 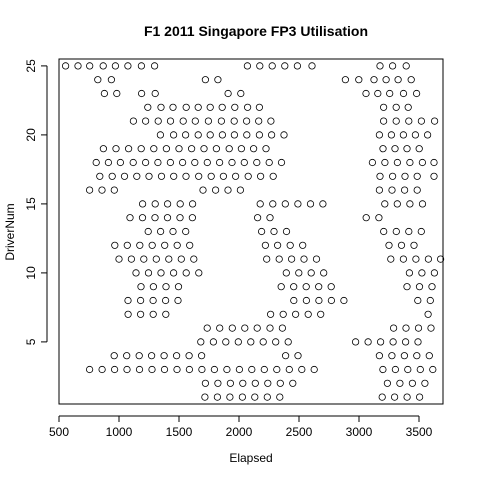 What do you see at coordinates (59, 432) in the screenshot?
I see `x-tick-label: 500` at bounding box center [59, 432].